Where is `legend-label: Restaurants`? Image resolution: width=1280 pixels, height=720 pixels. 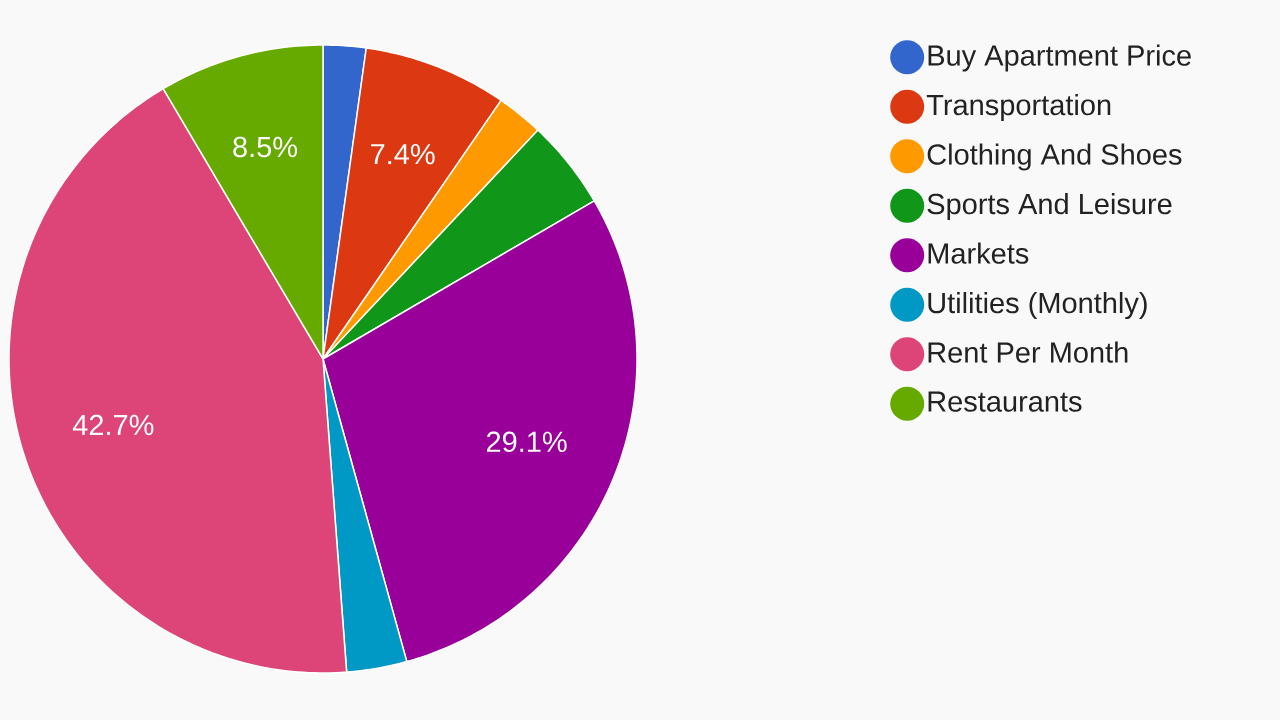
legend-label: Restaurants is located at coordinates (1005, 401).